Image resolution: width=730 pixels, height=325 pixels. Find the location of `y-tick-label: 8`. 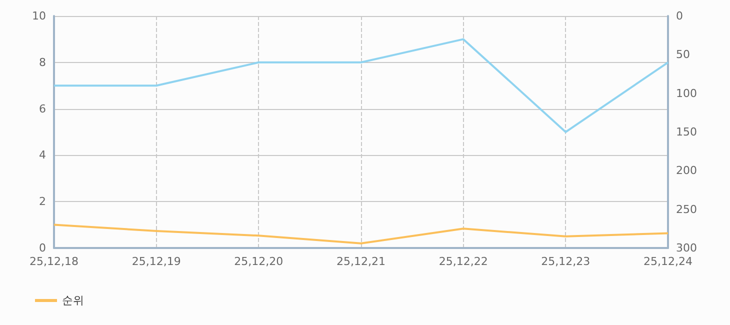

y-tick-label: 8 is located at coordinates (42, 62).